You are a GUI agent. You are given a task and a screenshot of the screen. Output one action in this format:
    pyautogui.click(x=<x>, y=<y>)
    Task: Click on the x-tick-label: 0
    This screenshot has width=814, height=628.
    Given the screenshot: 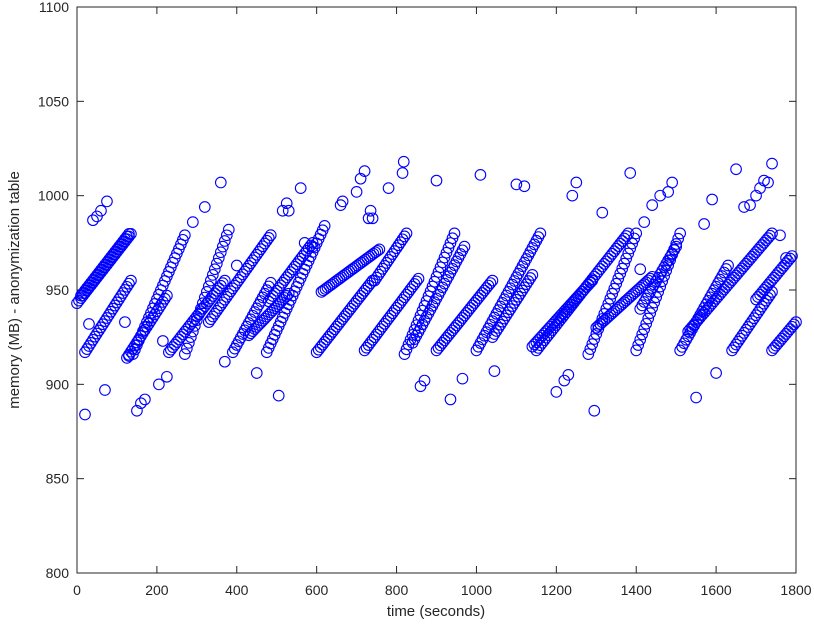 What is the action you would take?
    pyautogui.click(x=77, y=590)
    